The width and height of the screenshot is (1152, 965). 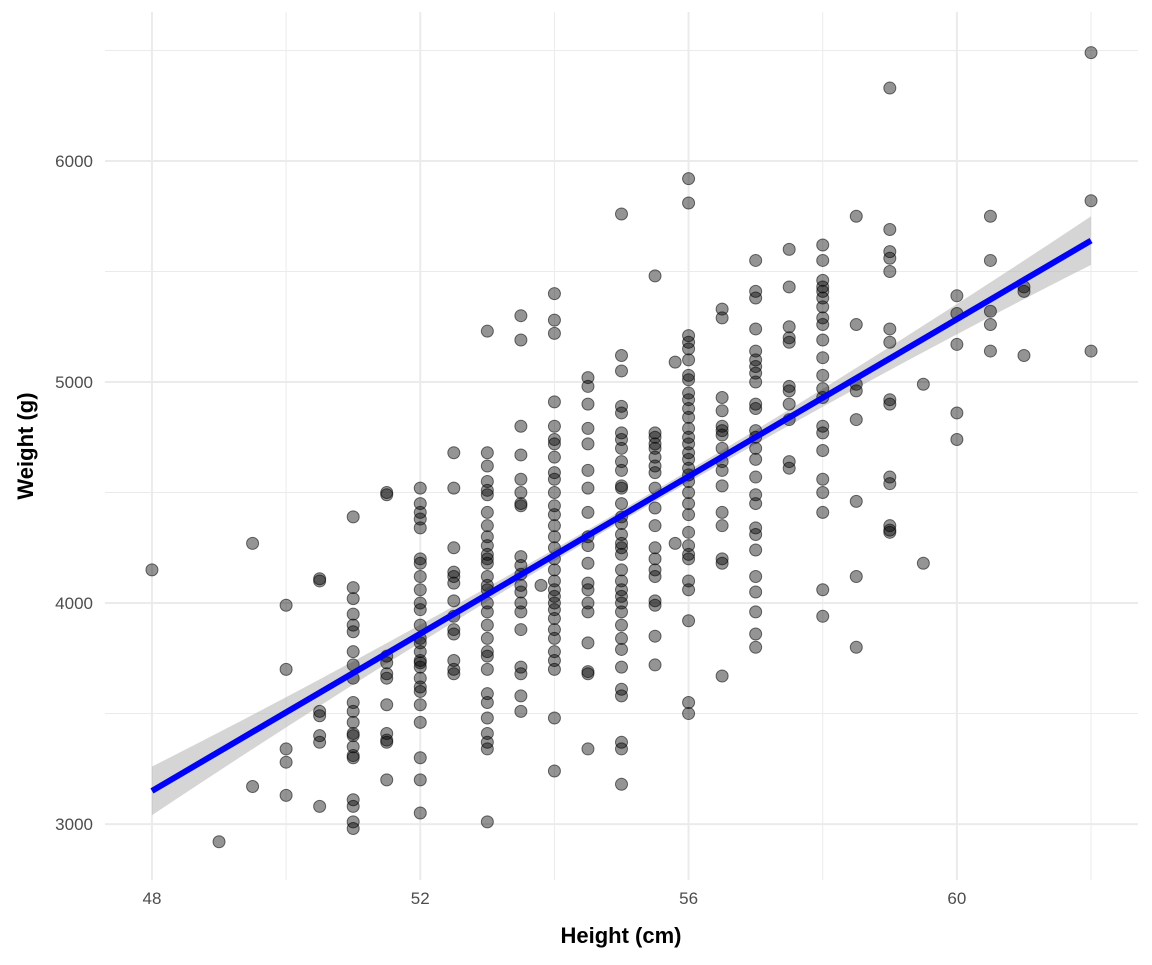 I want to click on y-axis-title: Weight (g), so click(x=25, y=445).